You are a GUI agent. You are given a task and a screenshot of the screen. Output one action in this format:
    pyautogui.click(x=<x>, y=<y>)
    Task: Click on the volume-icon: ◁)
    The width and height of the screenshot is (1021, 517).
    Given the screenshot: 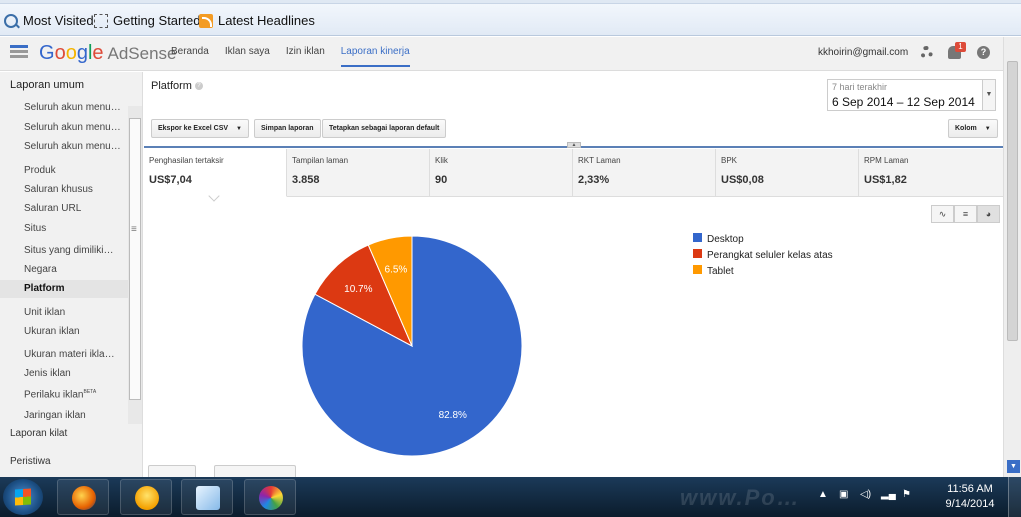 What is the action you would take?
    pyautogui.click(x=866, y=494)
    